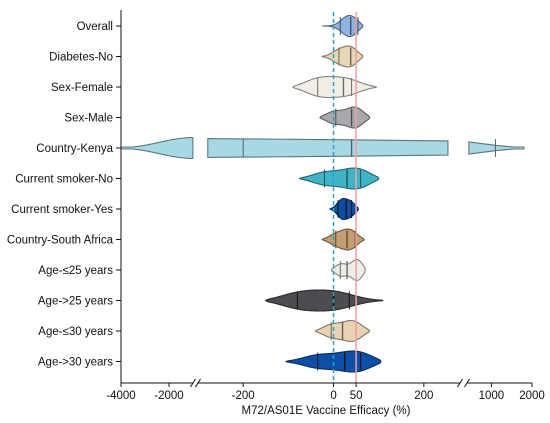  Describe the element at coordinates (75, 363) in the screenshot. I see `category-label: Age->30 years` at that location.